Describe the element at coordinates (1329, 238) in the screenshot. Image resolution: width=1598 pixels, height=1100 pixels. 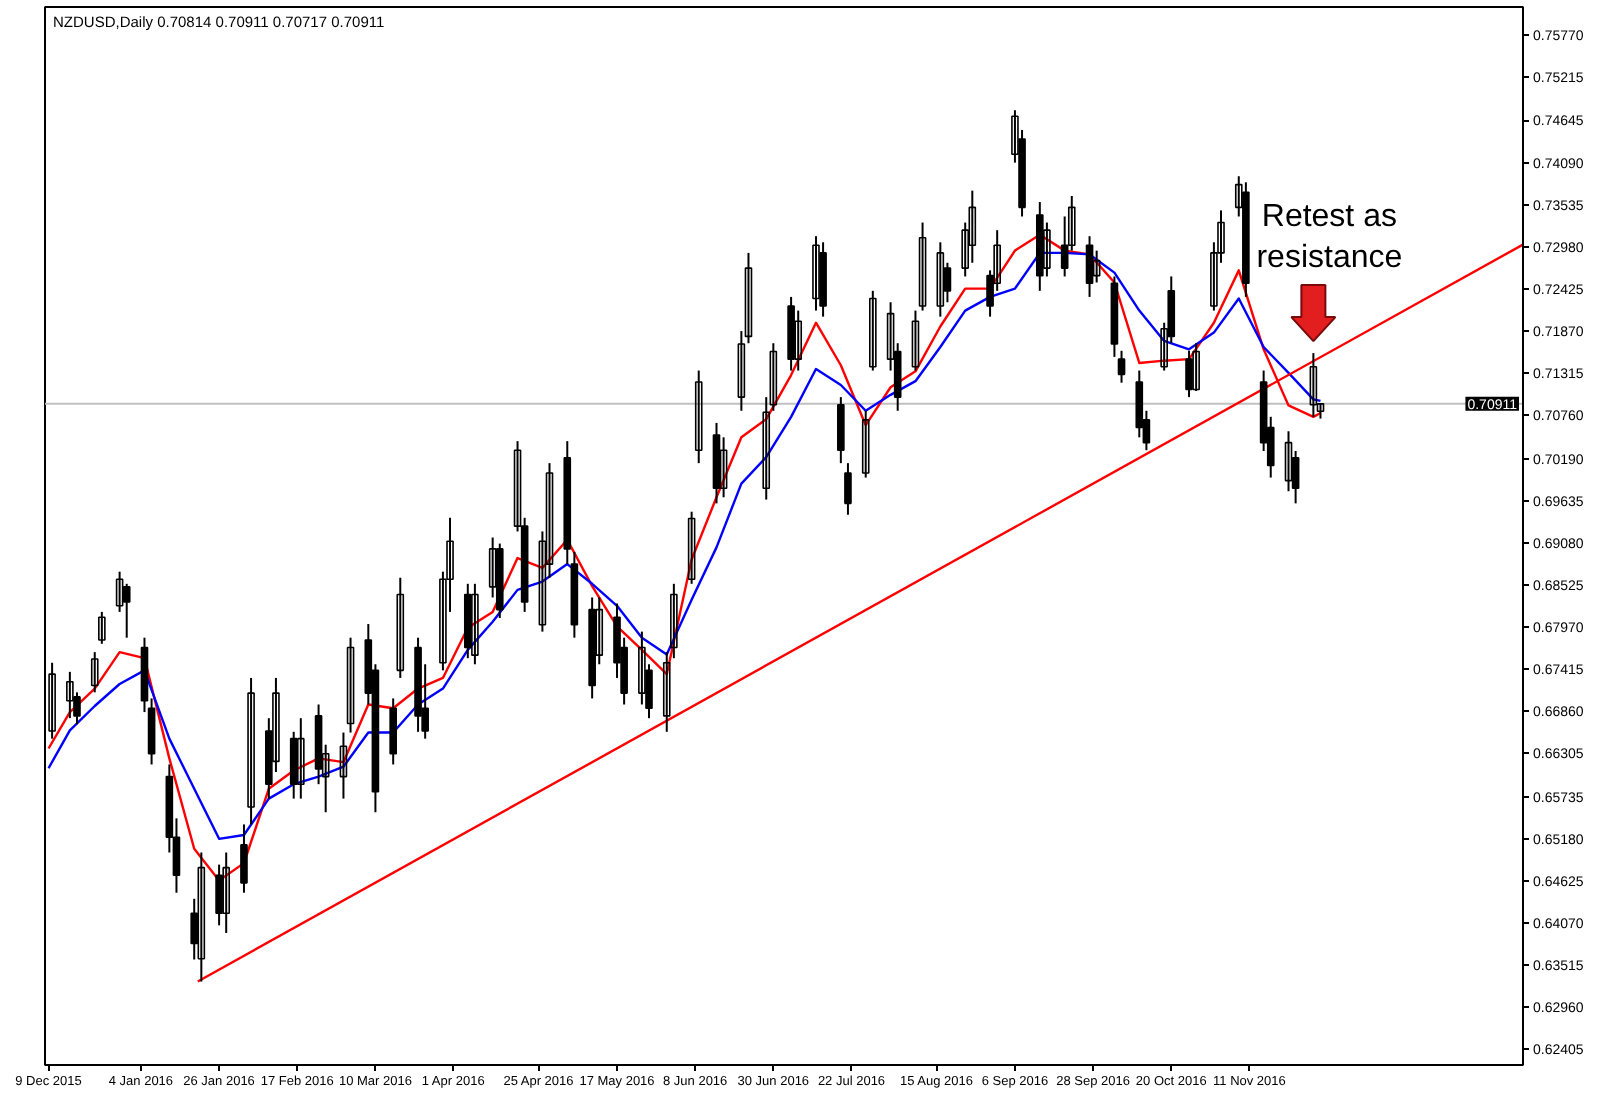
I see `annotation: Retest as resistance` at that location.